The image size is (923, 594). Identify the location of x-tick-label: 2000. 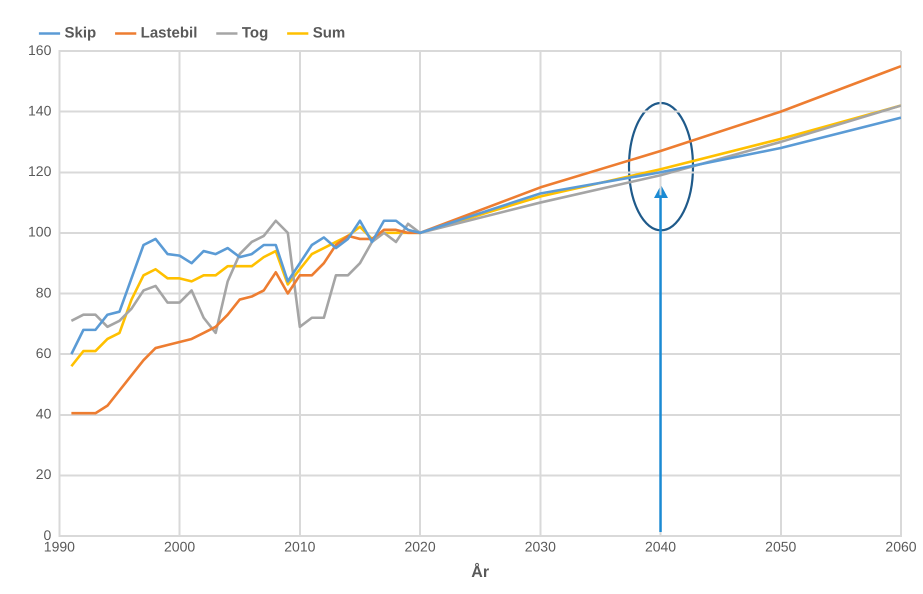
(180, 546).